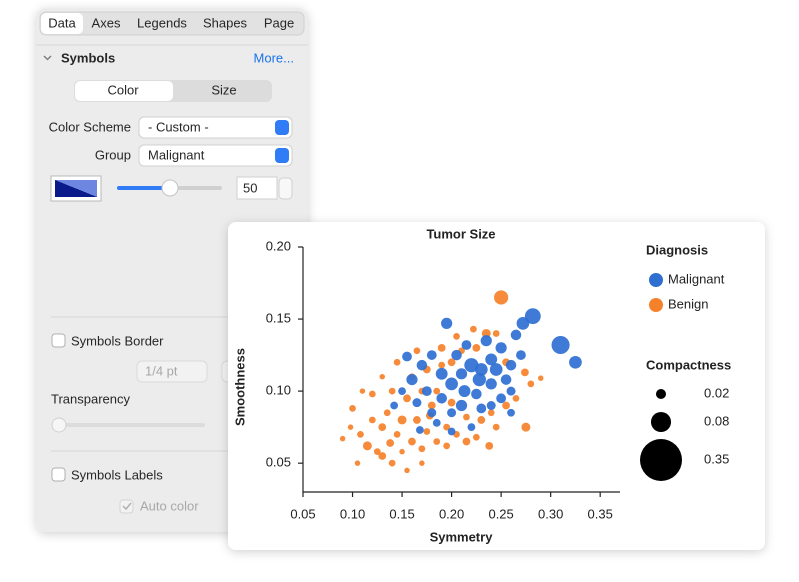 This screenshot has width=799, height=582. What do you see at coordinates (716, 420) in the screenshot?
I see `size-legend-label: 0.08` at bounding box center [716, 420].